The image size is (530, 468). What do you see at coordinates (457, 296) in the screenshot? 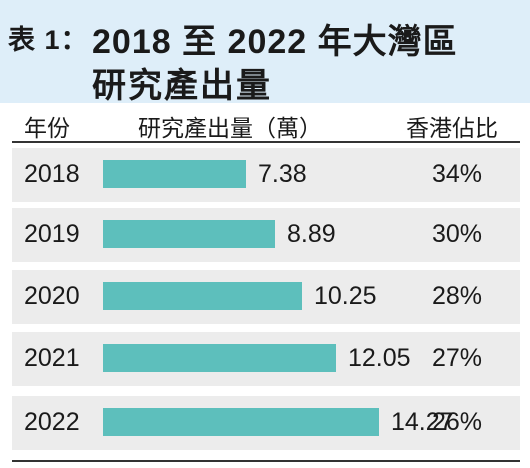
I see `row-share-value: 28%` at bounding box center [457, 296].